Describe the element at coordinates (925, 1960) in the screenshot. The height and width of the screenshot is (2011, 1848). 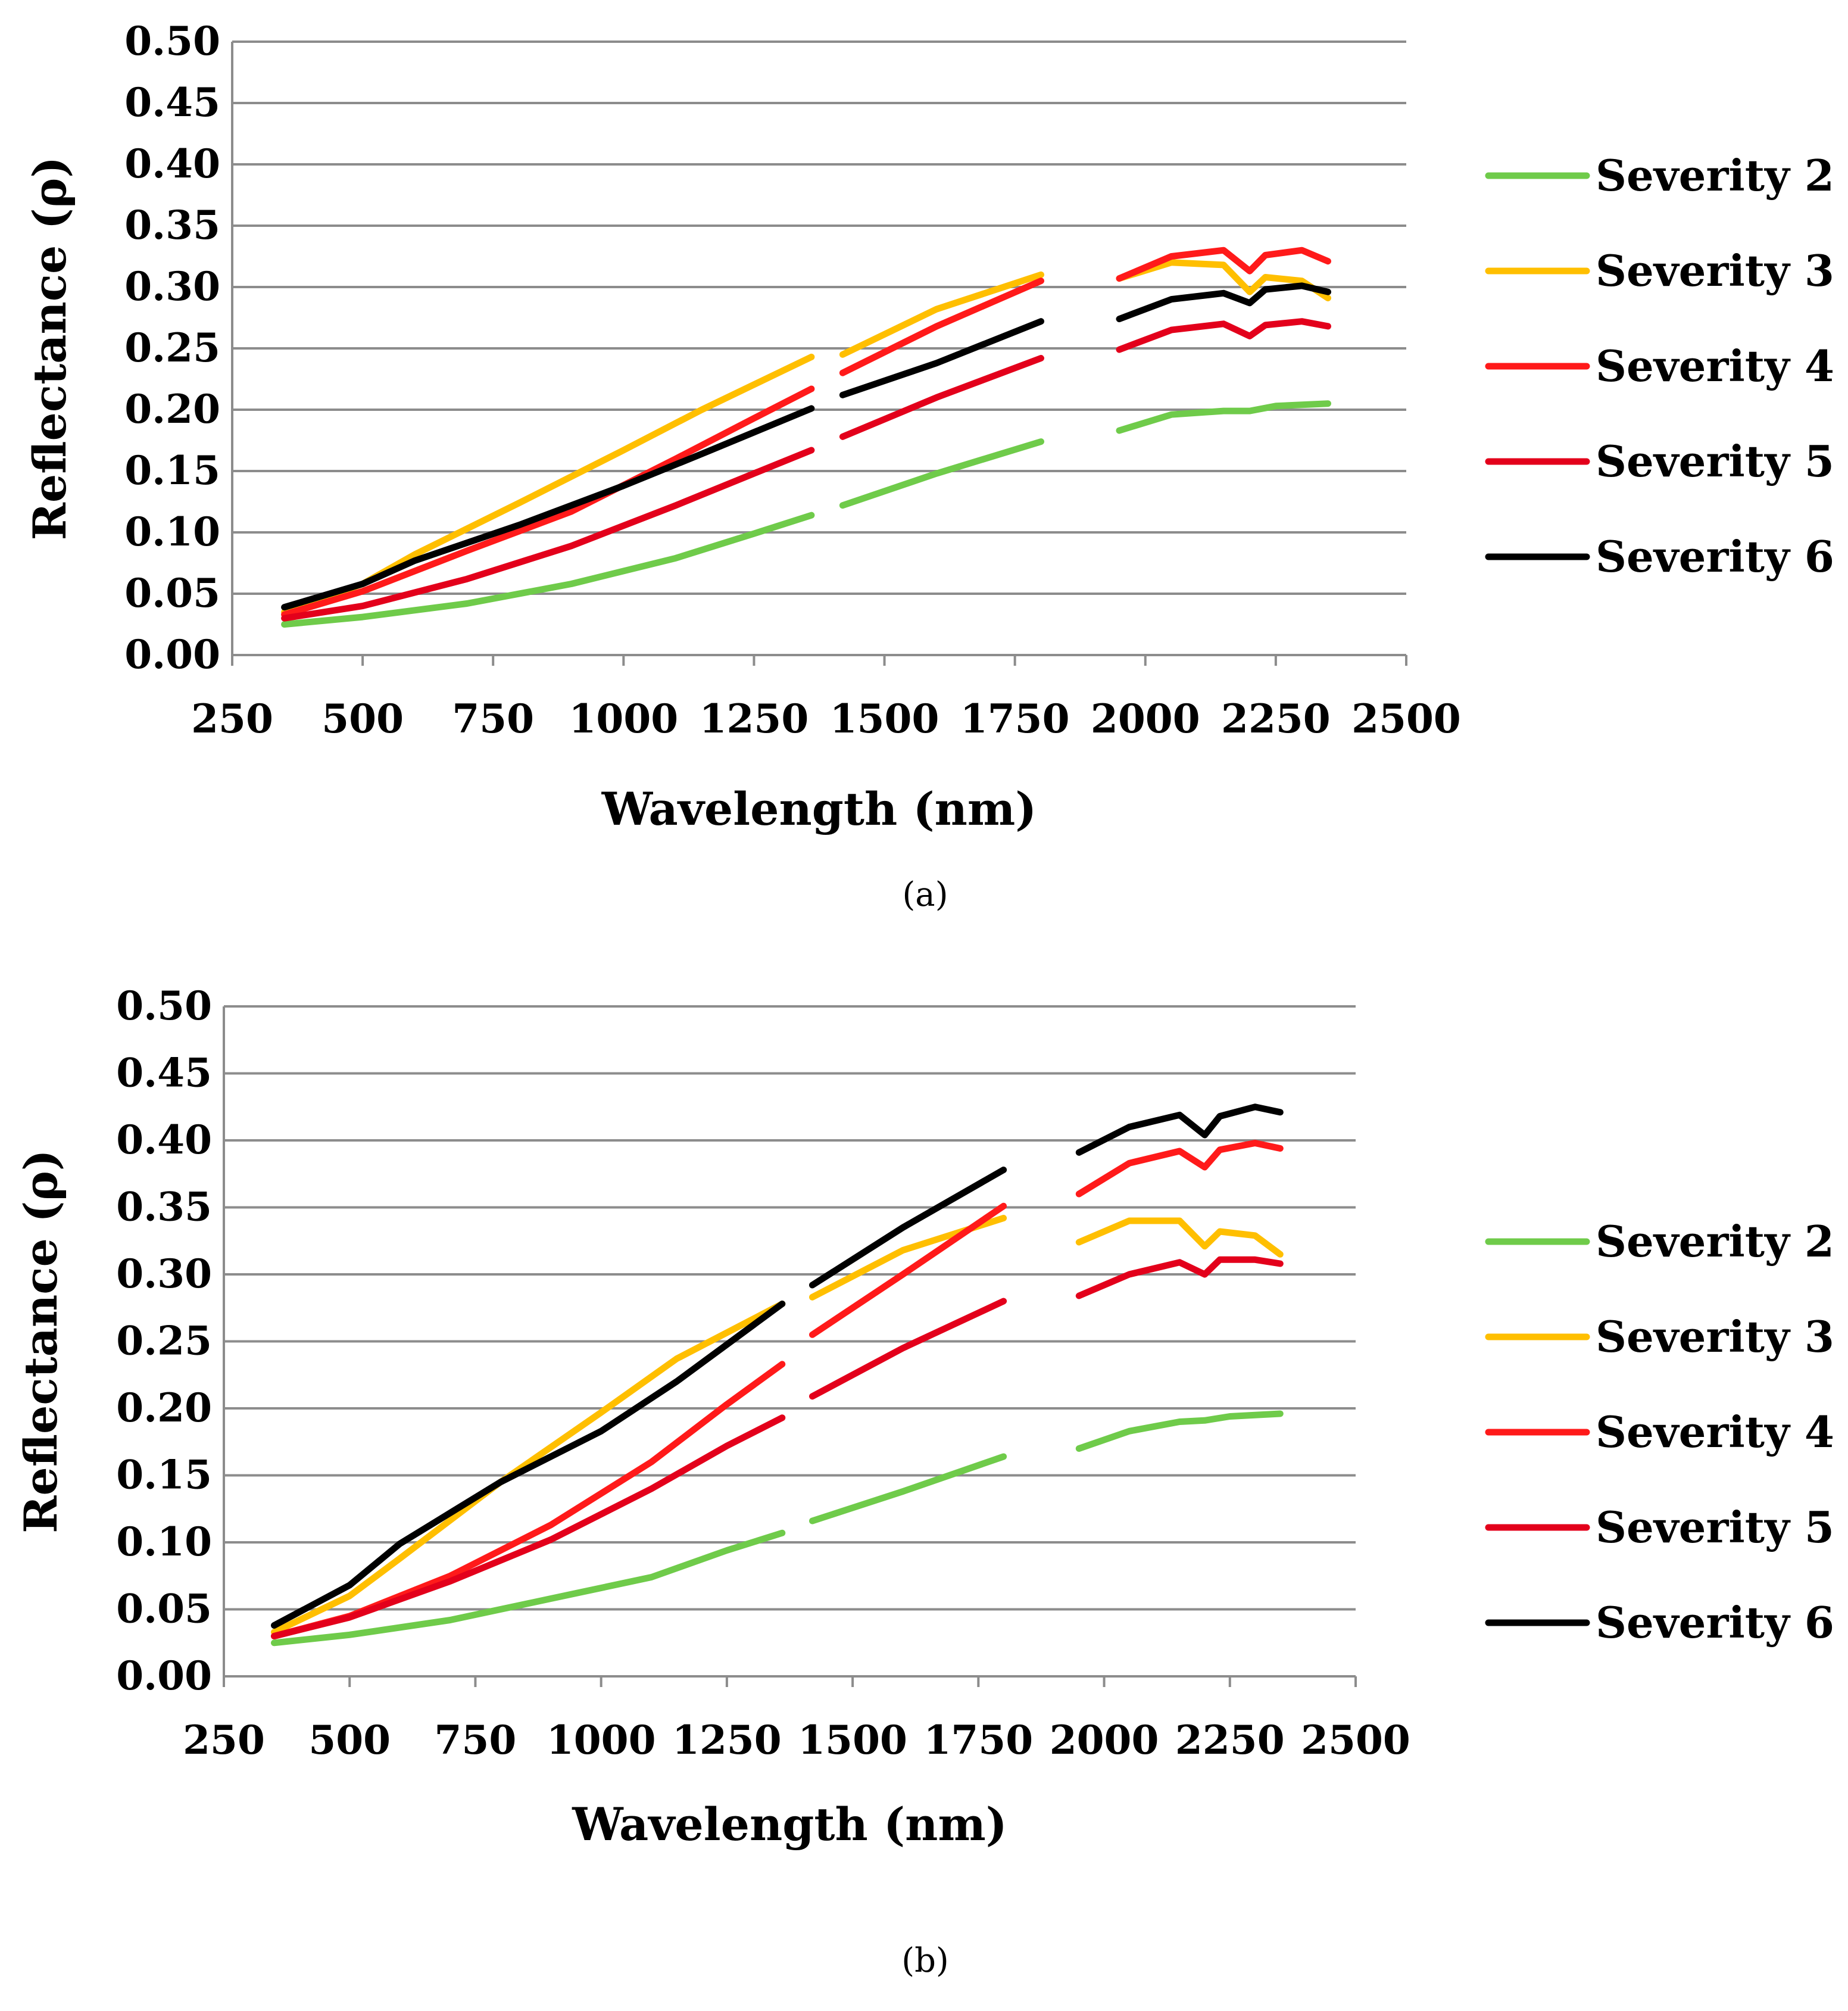
I see `caption-b: (b)` at that location.